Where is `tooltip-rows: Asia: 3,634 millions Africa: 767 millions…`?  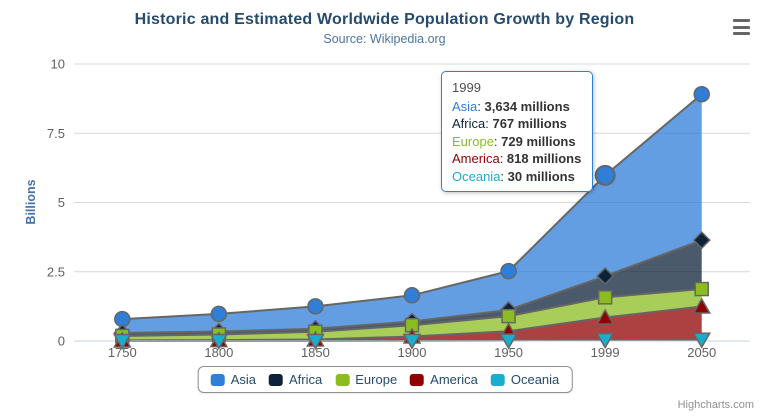
tooltip-rows: Asia: 3,634 millions Africa: 767 millions… is located at coordinates (516, 142).